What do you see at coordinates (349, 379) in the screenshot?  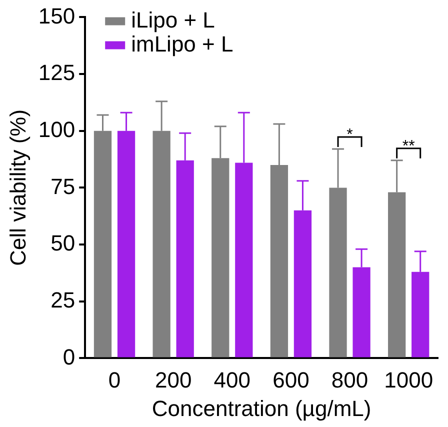 I see `x-tick-label: 800` at bounding box center [349, 379].